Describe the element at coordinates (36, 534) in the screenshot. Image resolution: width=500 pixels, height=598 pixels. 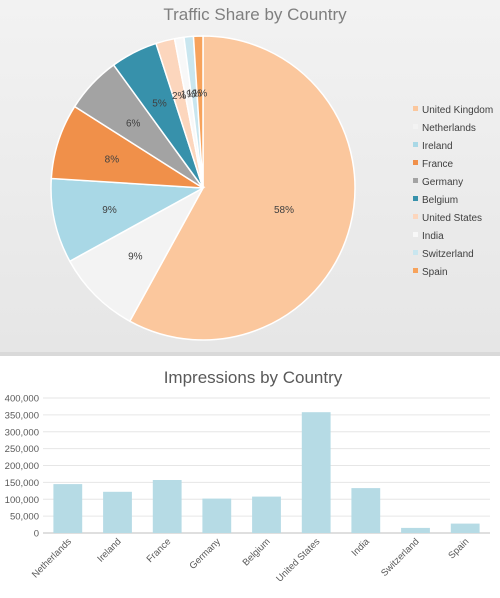
I see `y-tick-label: 0` at that location.